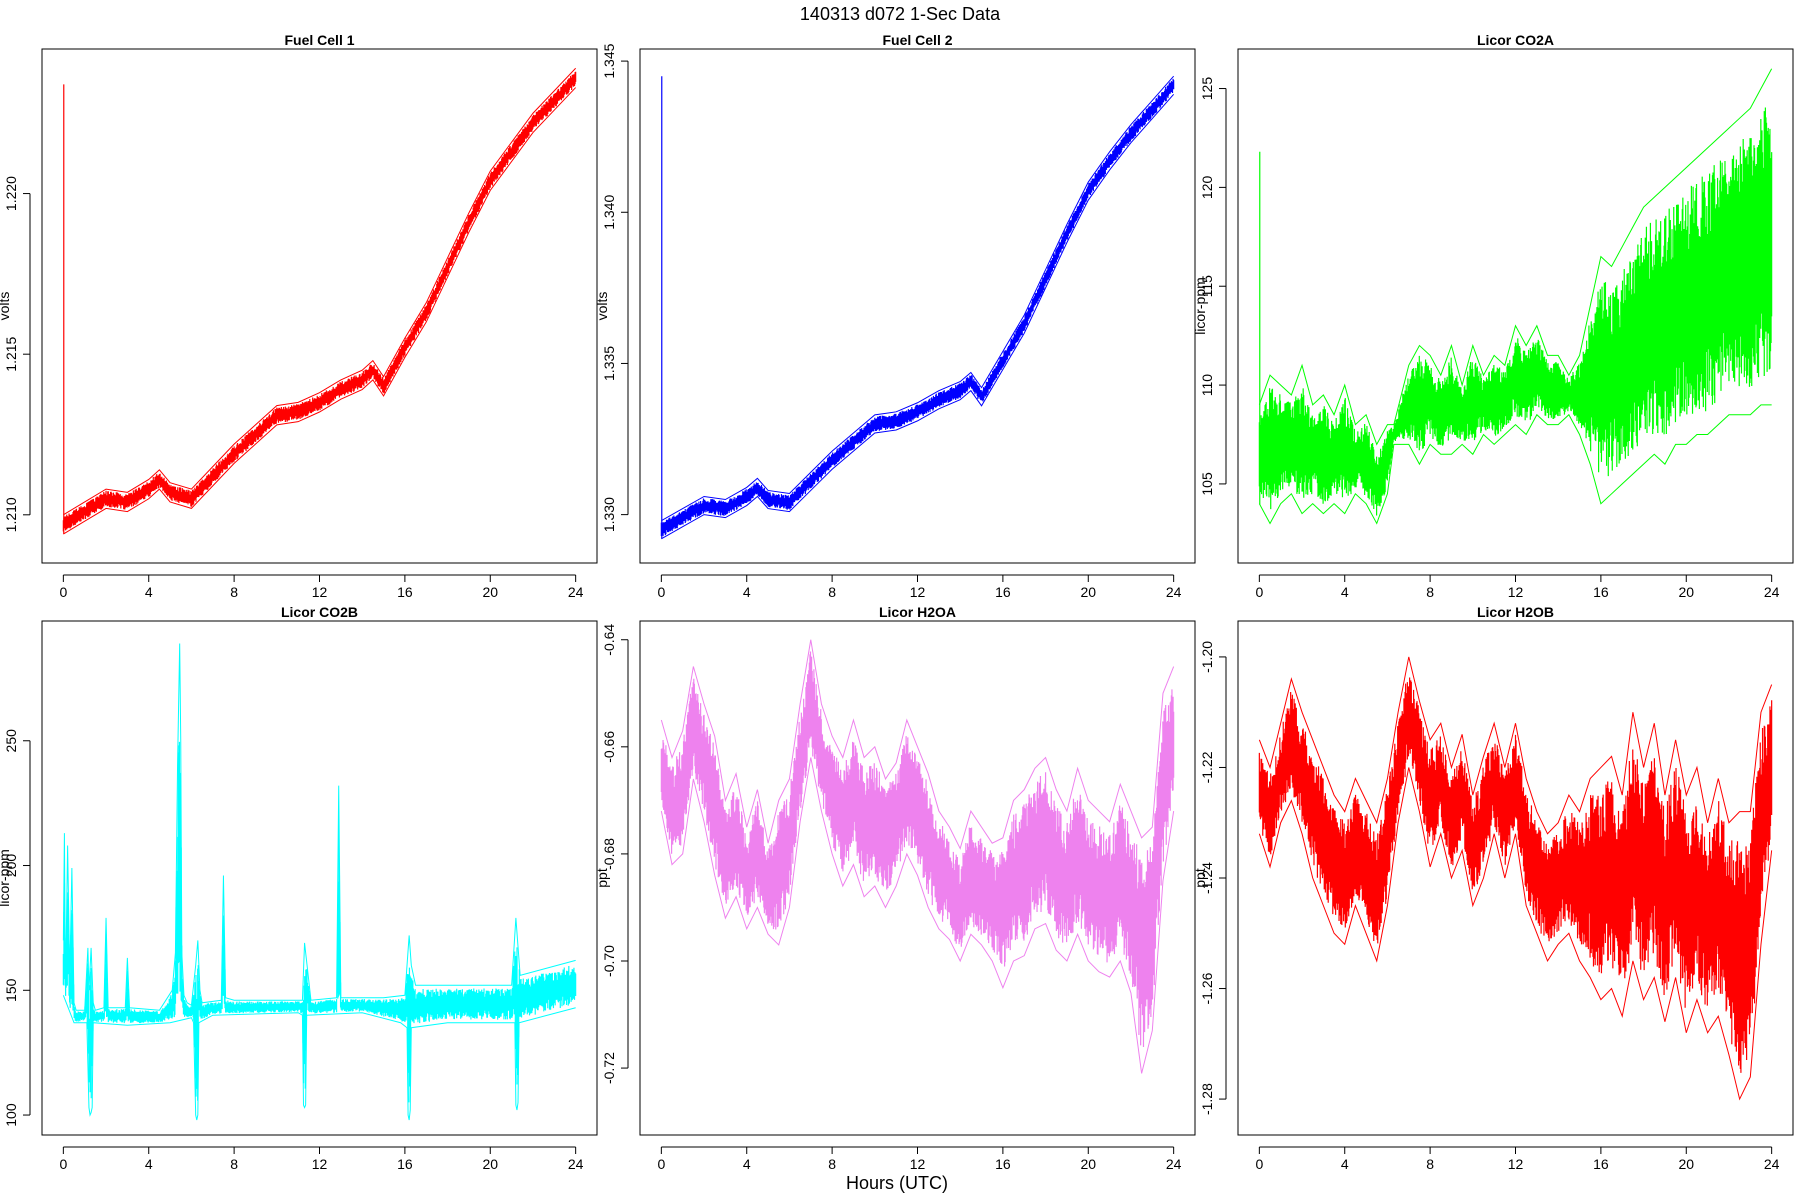 The width and height of the screenshot is (1800, 1200). I want to click on y-tick-label: 100, so click(11, 1115).